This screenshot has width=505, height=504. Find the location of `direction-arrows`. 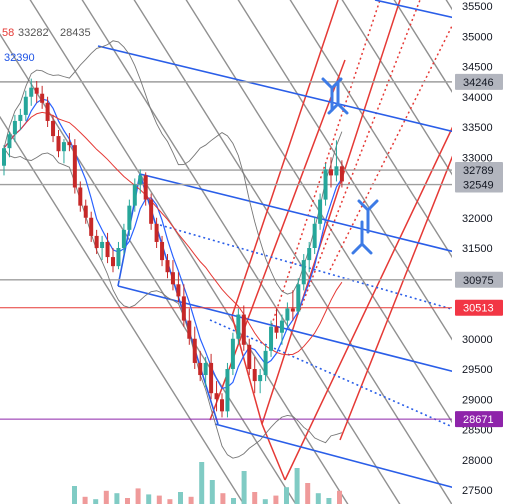

direction-arrows is located at coordinates (350, 166).